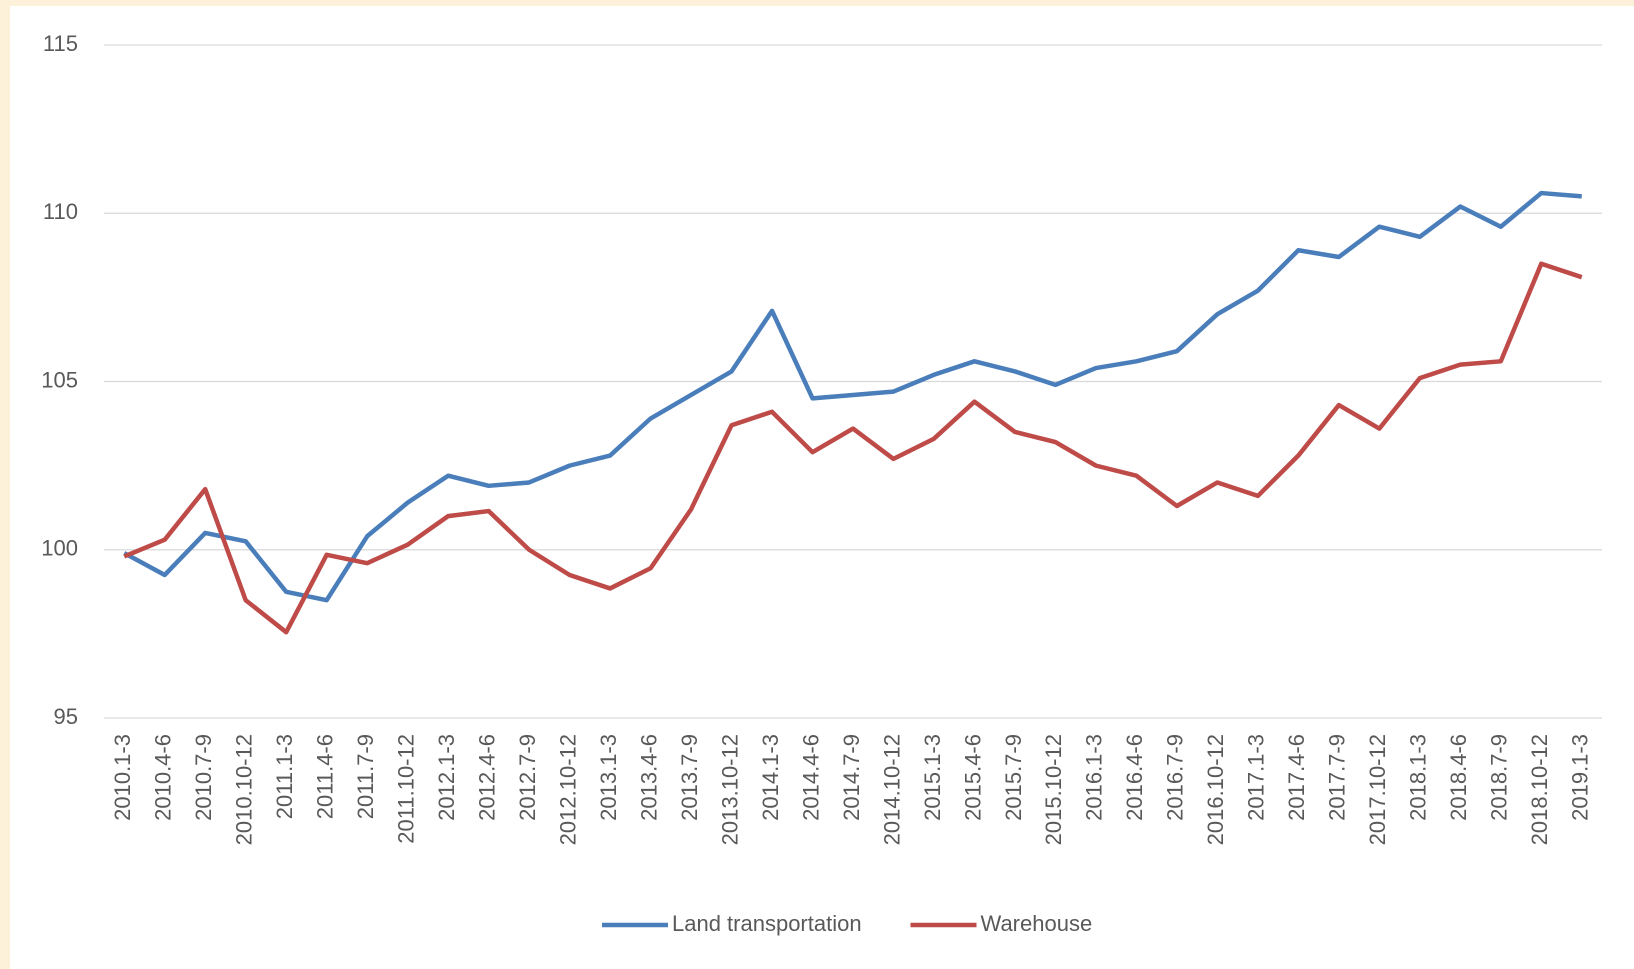 This screenshot has width=1634, height=969. Describe the element at coordinates (810, 777) in the screenshot. I see `x-tick-label: 2014.4-6` at that location.